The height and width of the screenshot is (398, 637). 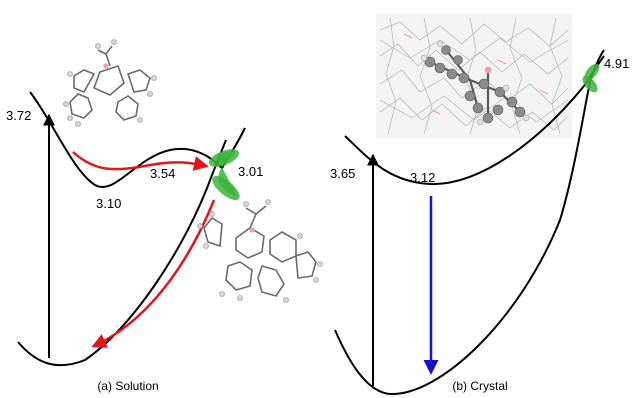 I want to click on caption-solution: (a) Solution, so click(x=127, y=386).